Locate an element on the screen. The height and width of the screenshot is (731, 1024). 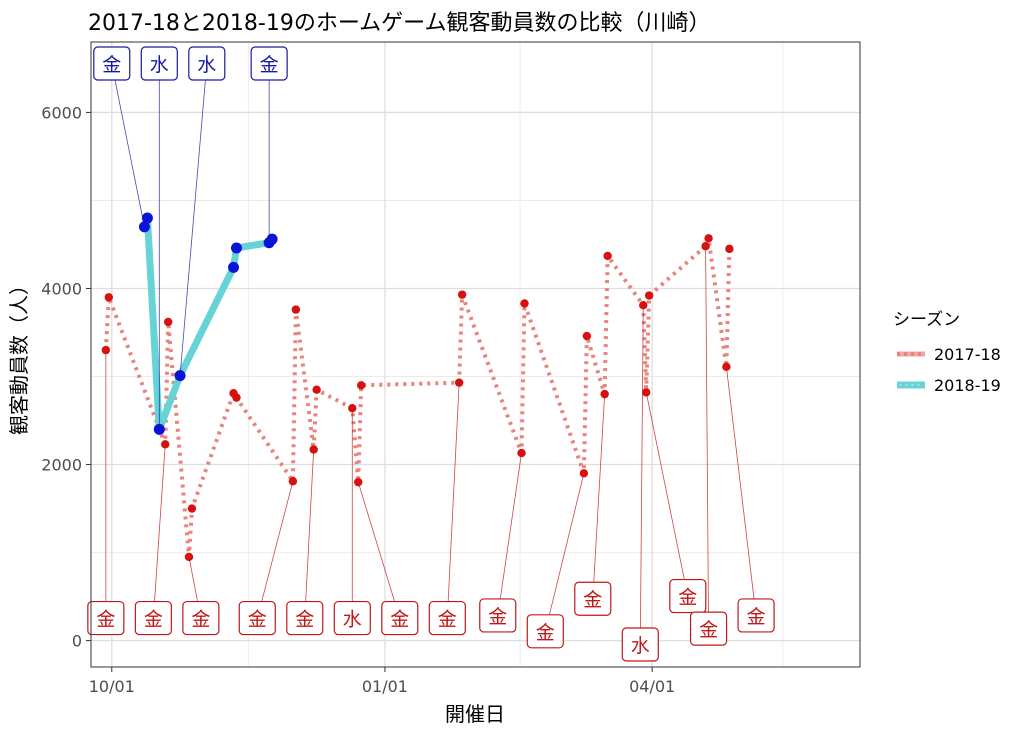
y-tick-label: 0 is located at coordinates (77, 641).